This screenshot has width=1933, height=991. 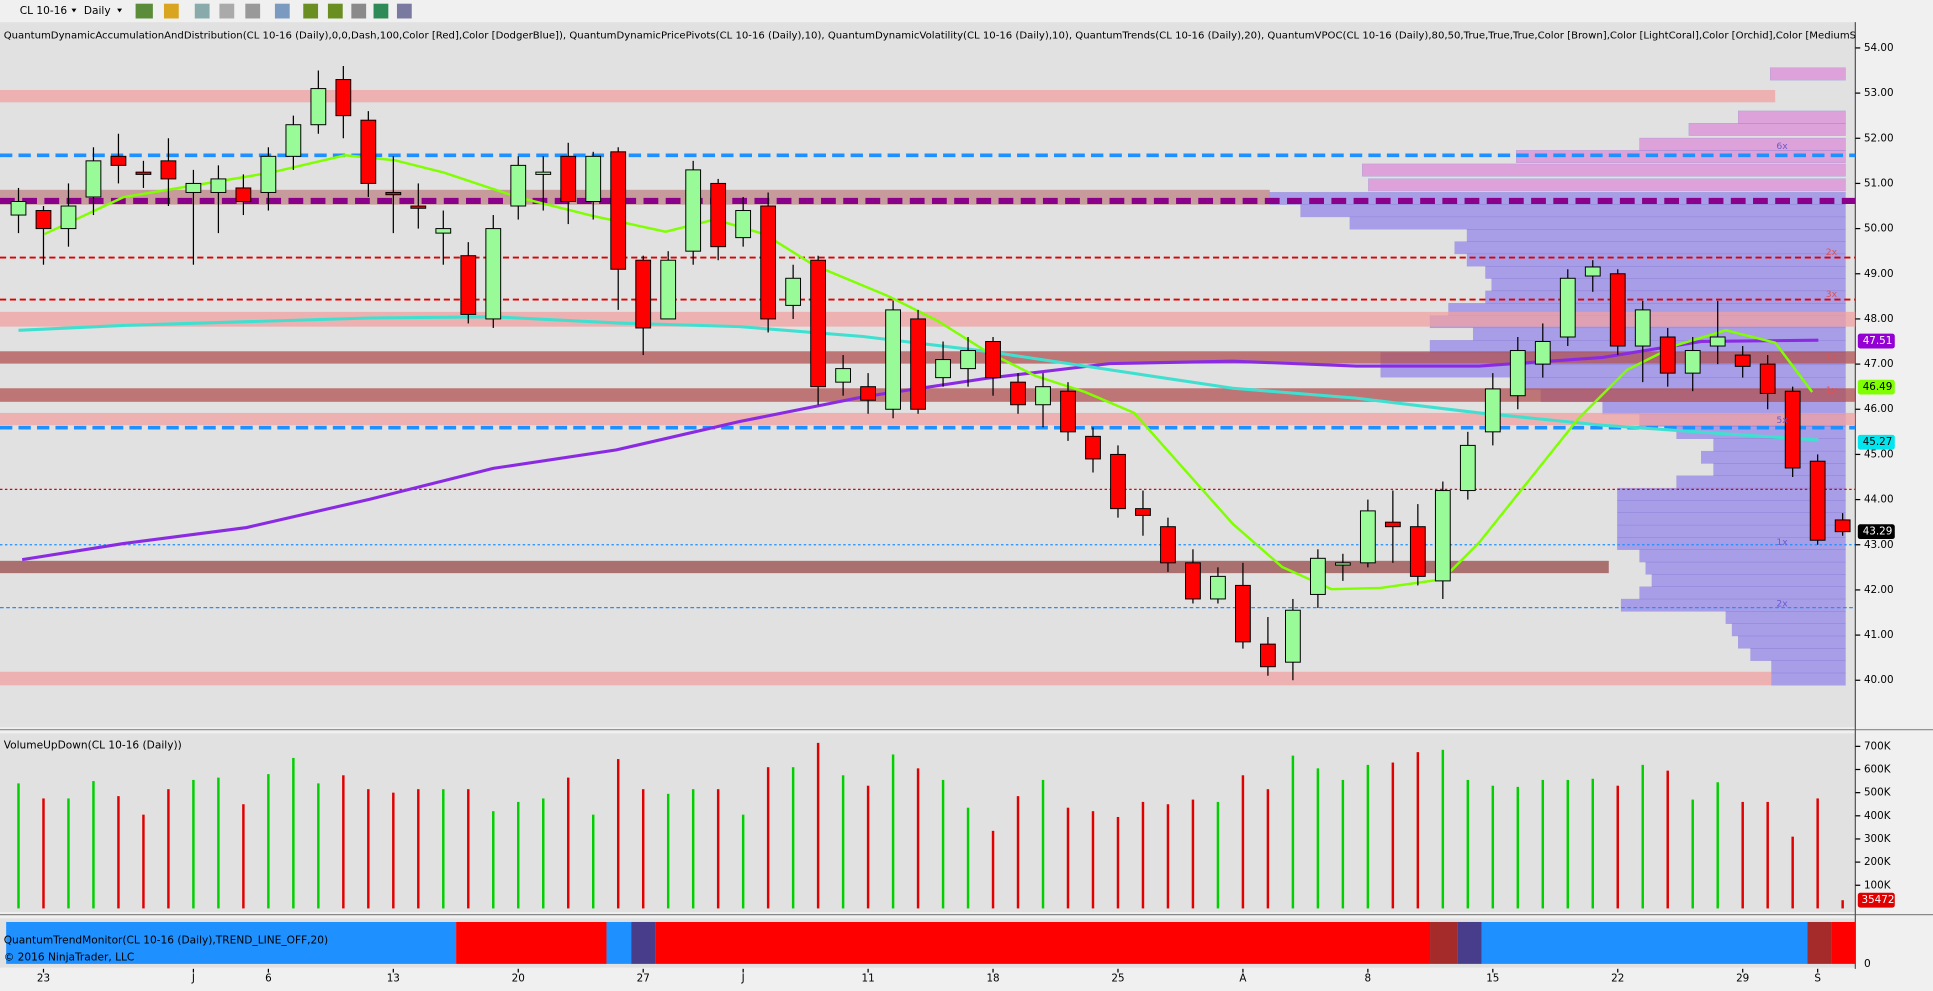 What do you see at coordinates (381, 11) in the screenshot?
I see `order-button` at bounding box center [381, 11].